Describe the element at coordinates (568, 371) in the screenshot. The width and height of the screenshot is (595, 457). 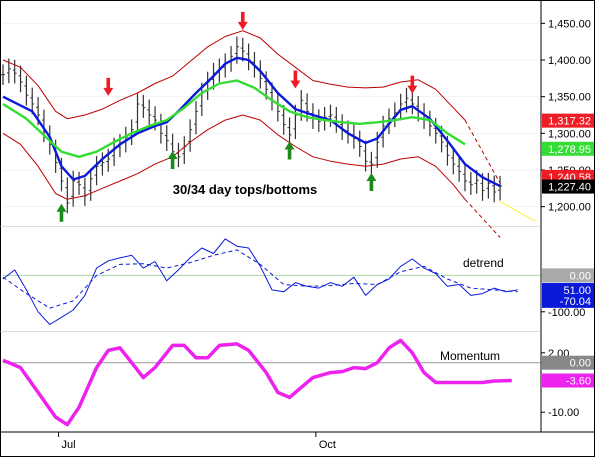
I see `momentum-value-tags: 0.00 -3.60` at that location.